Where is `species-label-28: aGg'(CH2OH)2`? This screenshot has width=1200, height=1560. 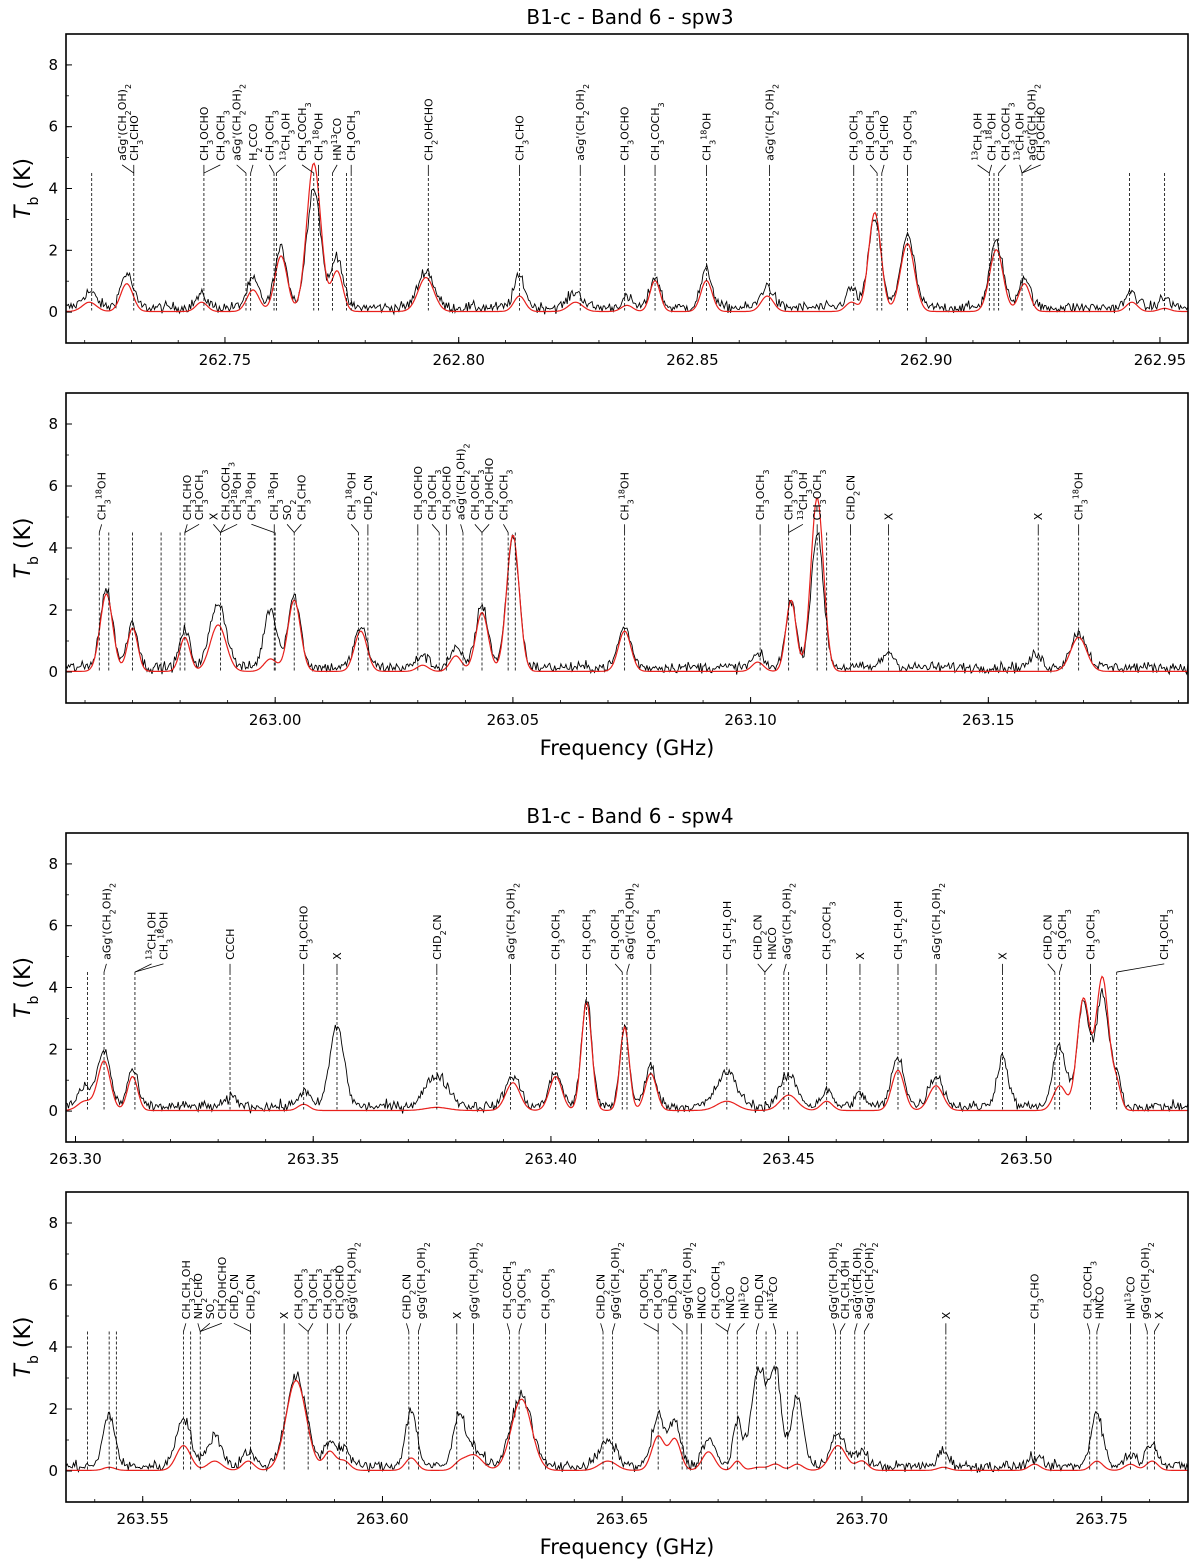
species-label-28: aGg'(CH2OH)2 is located at coordinates (1033, 122).